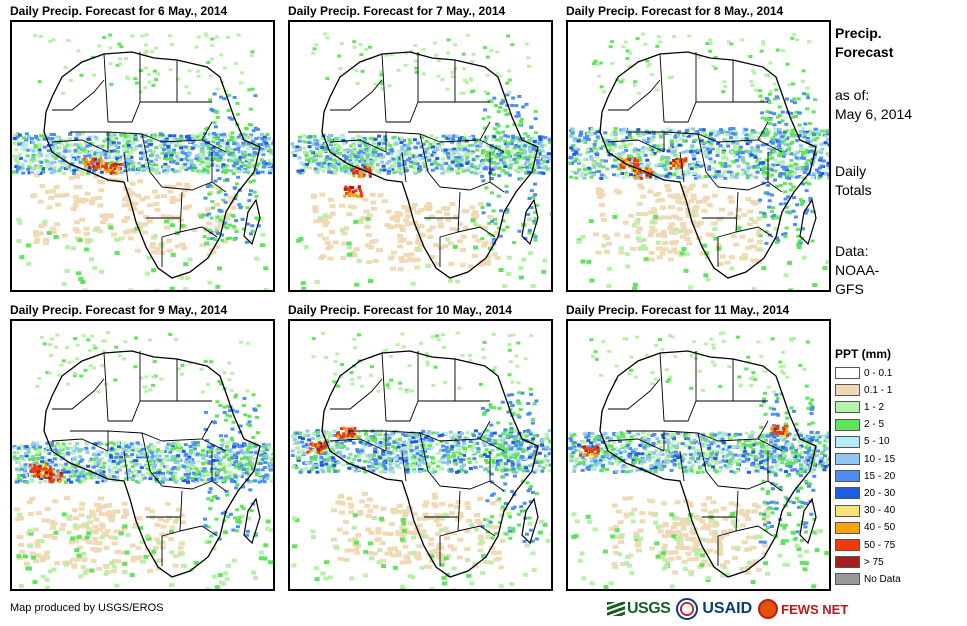  What do you see at coordinates (775, 172) in the screenshot?
I see `country-border` at bounding box center [775, 172].